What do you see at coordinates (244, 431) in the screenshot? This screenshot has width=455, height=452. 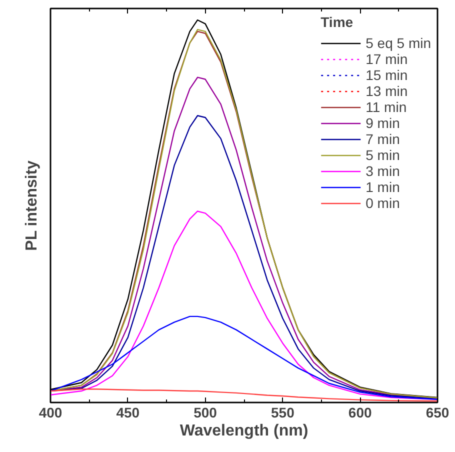 I see `x-axis-title: Wavelength (nm)` at bounding box center [244, 431].